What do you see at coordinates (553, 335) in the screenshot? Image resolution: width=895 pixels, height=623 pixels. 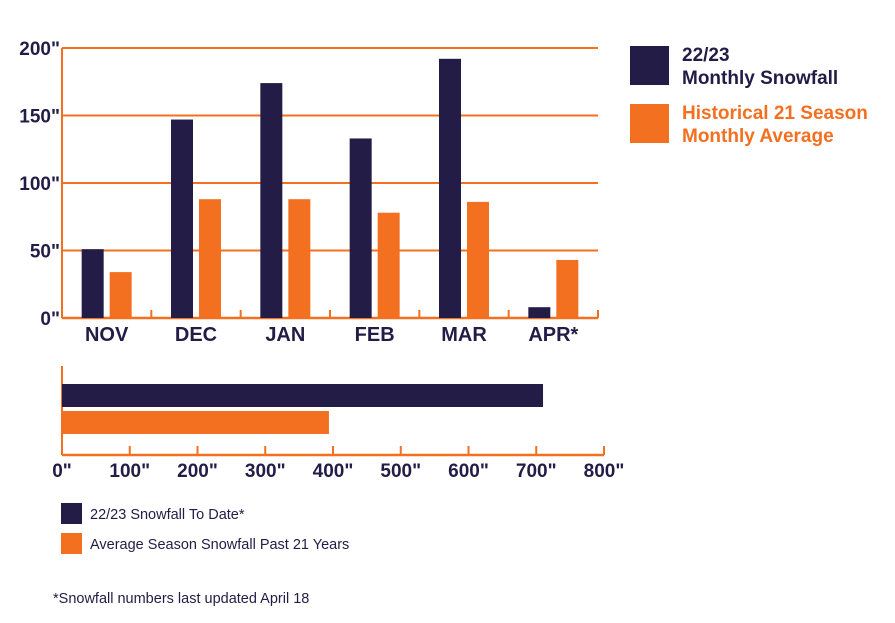 I see `category-label: APR*` at bounding box center [553, 335].